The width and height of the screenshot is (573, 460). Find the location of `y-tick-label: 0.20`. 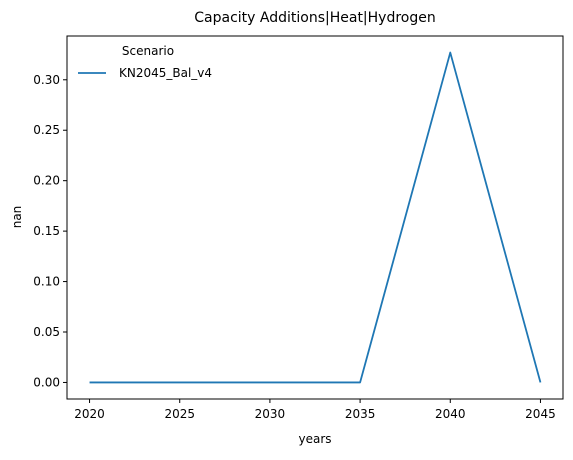

y-tick-label: 0.20 is located at coordinates (46, 181).